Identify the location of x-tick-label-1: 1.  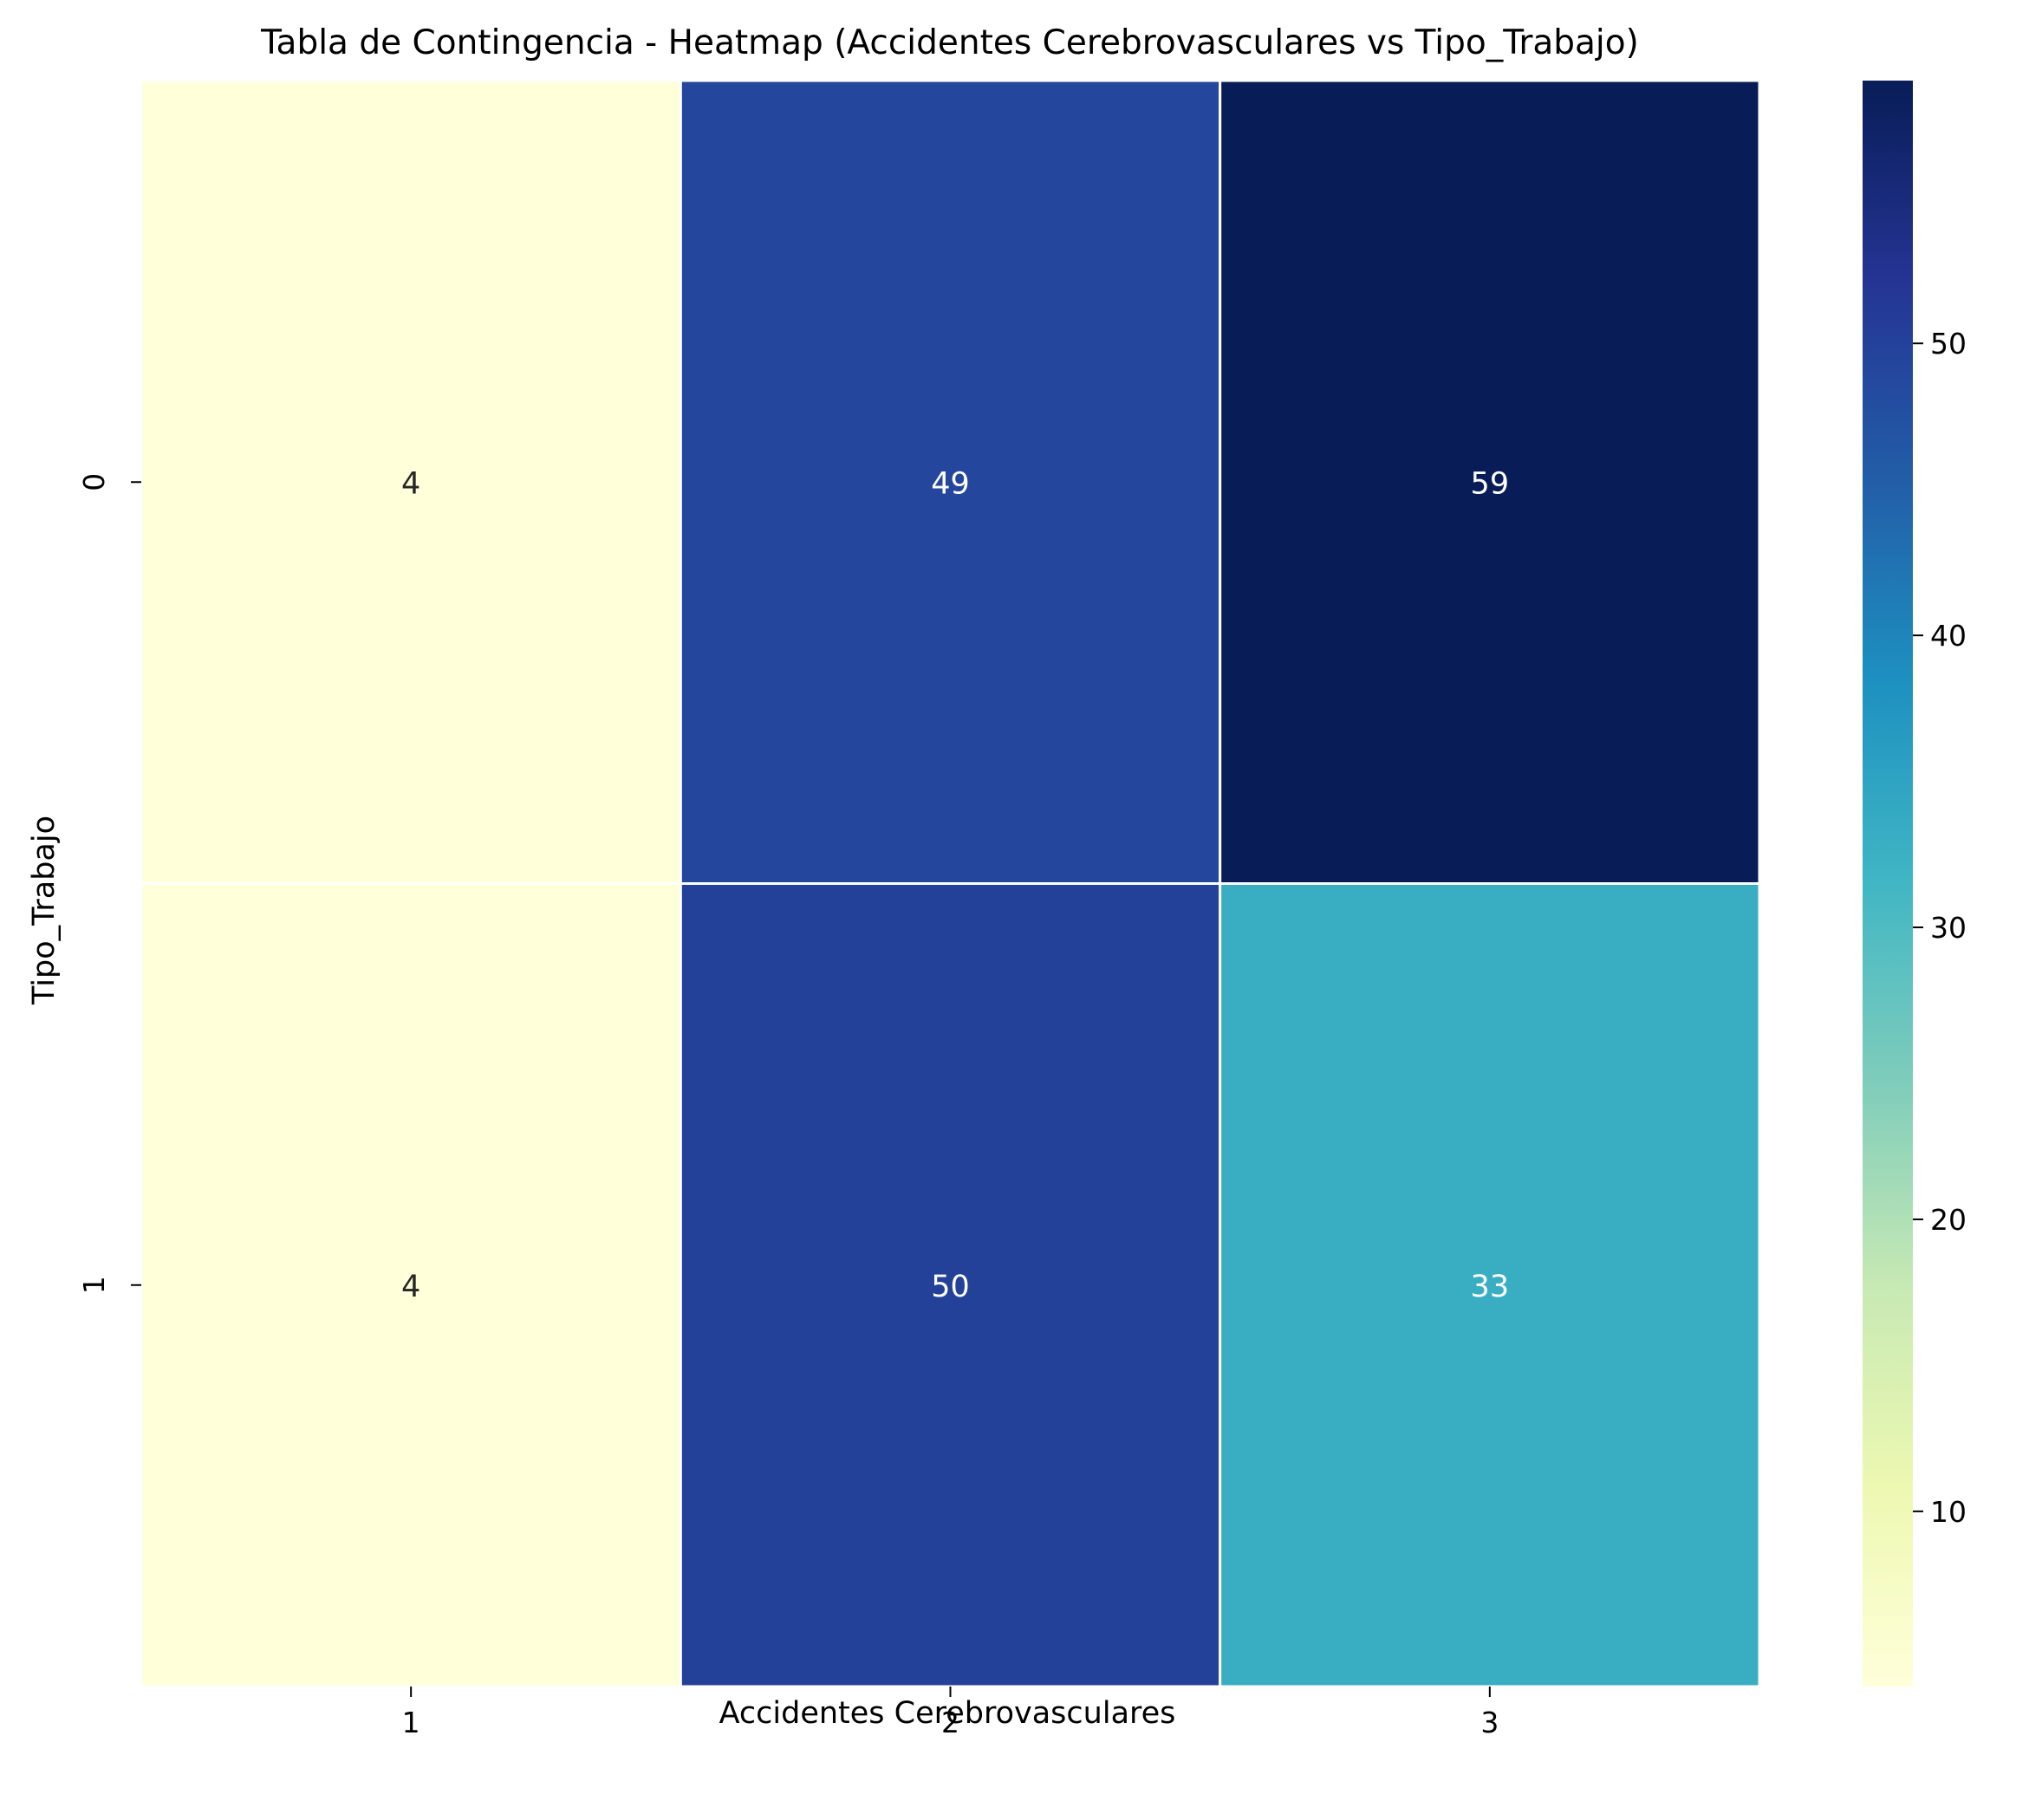
(411, 1722).